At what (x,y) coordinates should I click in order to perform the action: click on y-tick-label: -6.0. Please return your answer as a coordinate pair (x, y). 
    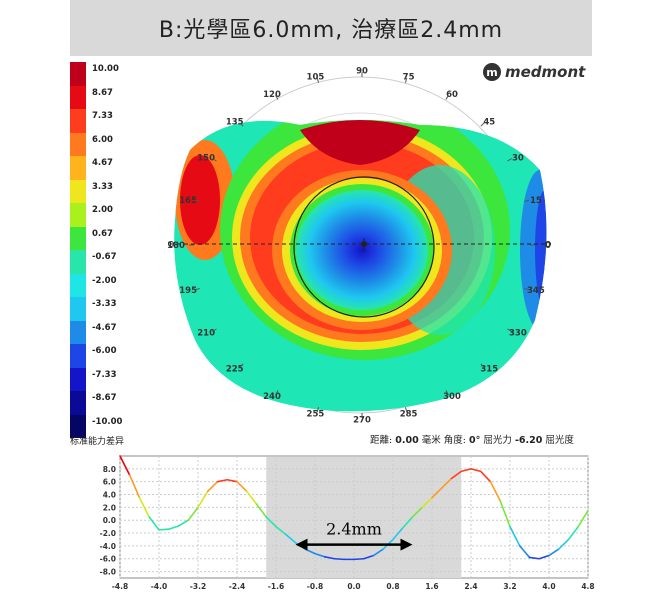
    Looking at the image, I should click on (108, 559).